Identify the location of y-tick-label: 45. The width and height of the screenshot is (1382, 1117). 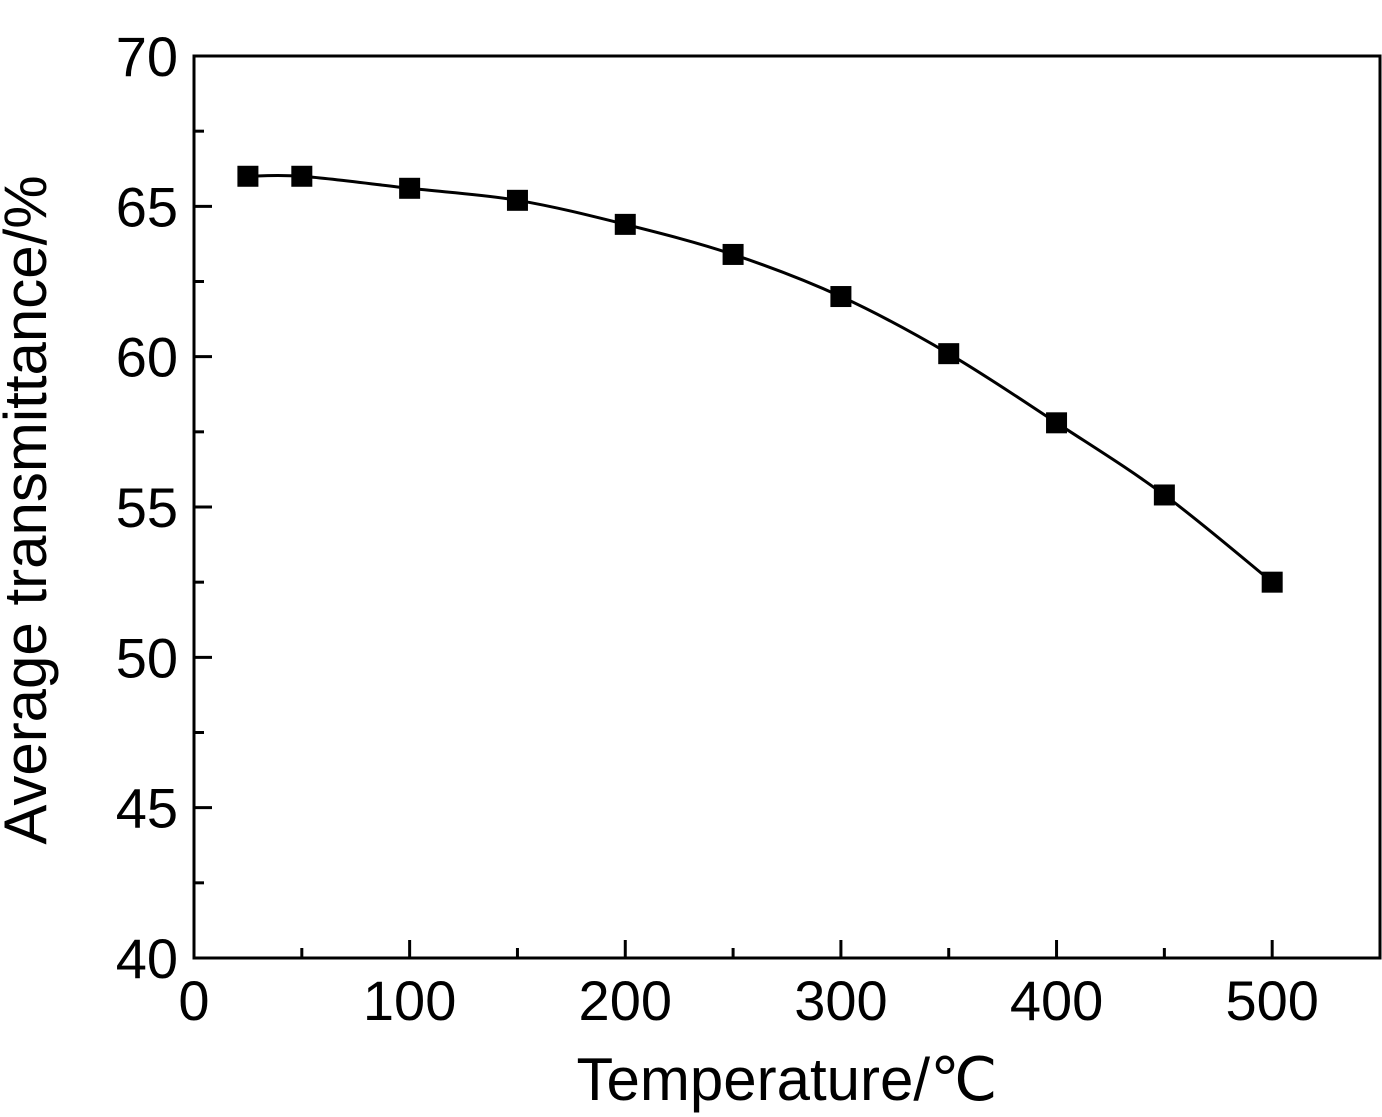
(147, 808).